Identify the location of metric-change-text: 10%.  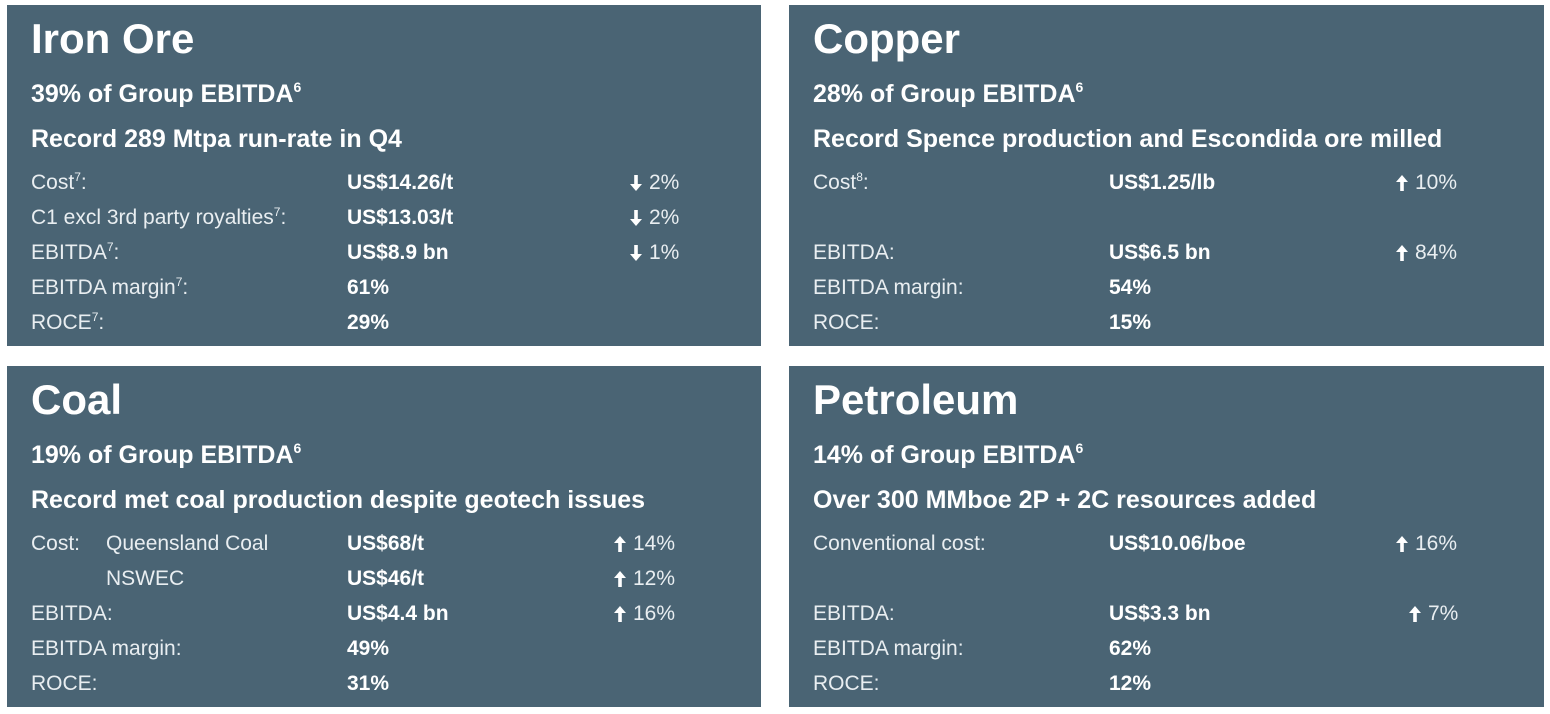
(1436, 182).